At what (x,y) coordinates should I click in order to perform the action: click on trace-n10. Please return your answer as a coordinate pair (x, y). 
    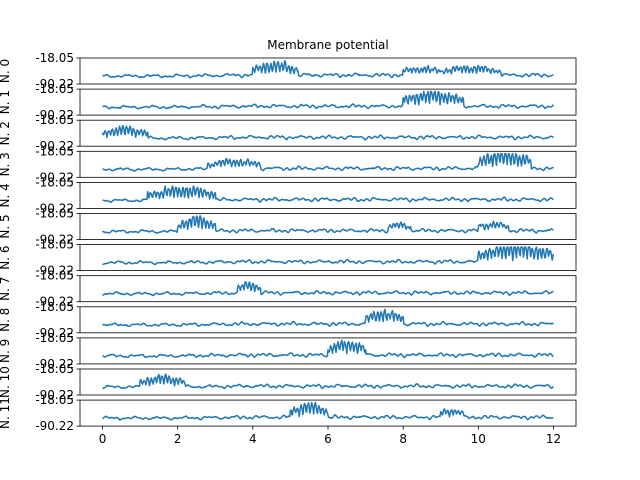
    Looking at the image, I should click on (328, 381).